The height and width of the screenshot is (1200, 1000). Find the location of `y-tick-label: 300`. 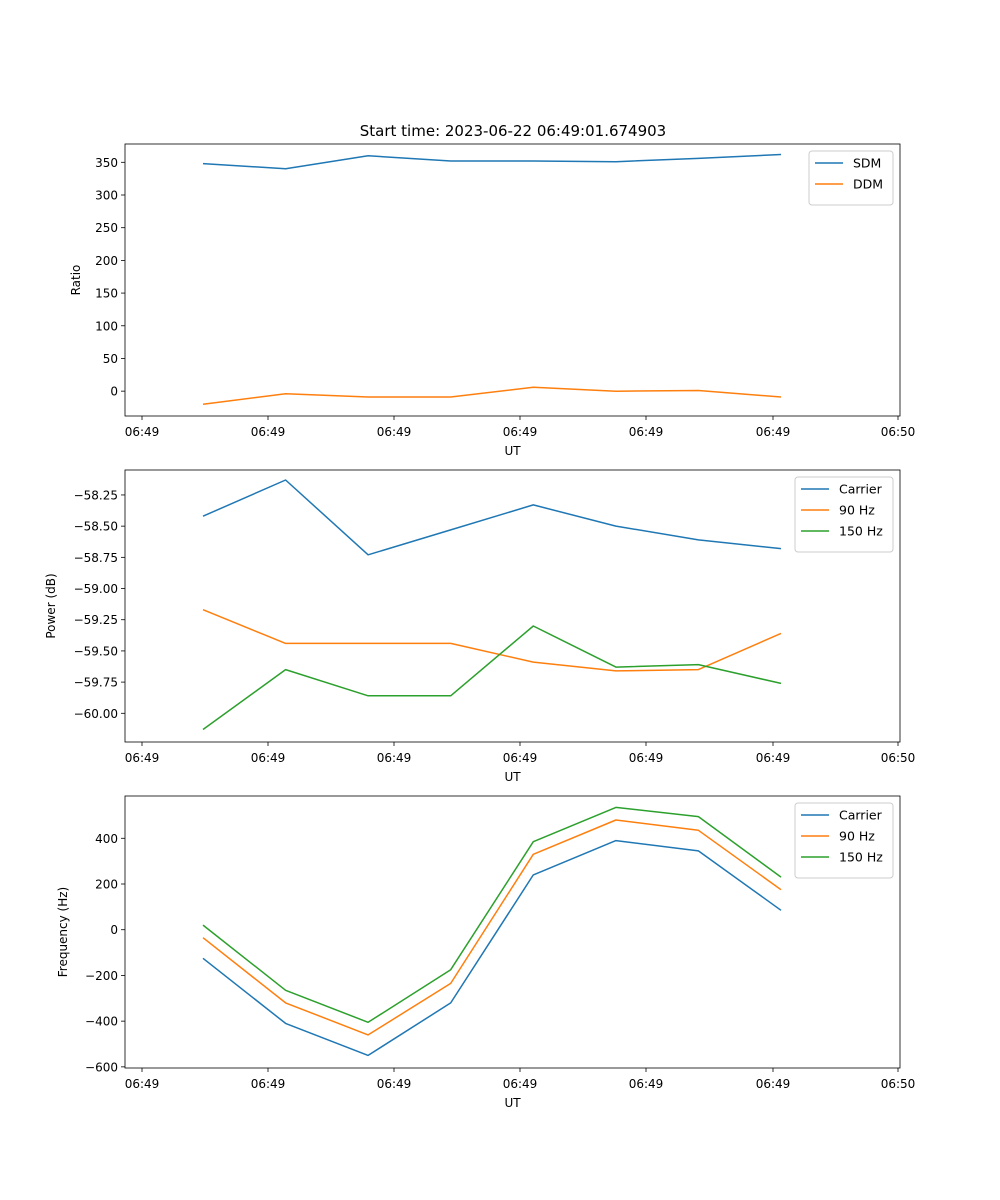

y-tick-label: 300 is located at coordinates (106, 196).